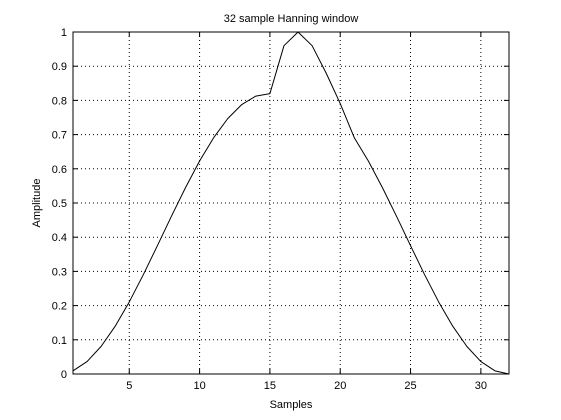 This screenshot has width=561, height=420. I want to click on y-tick-label: 0.2, so click(59, 307).